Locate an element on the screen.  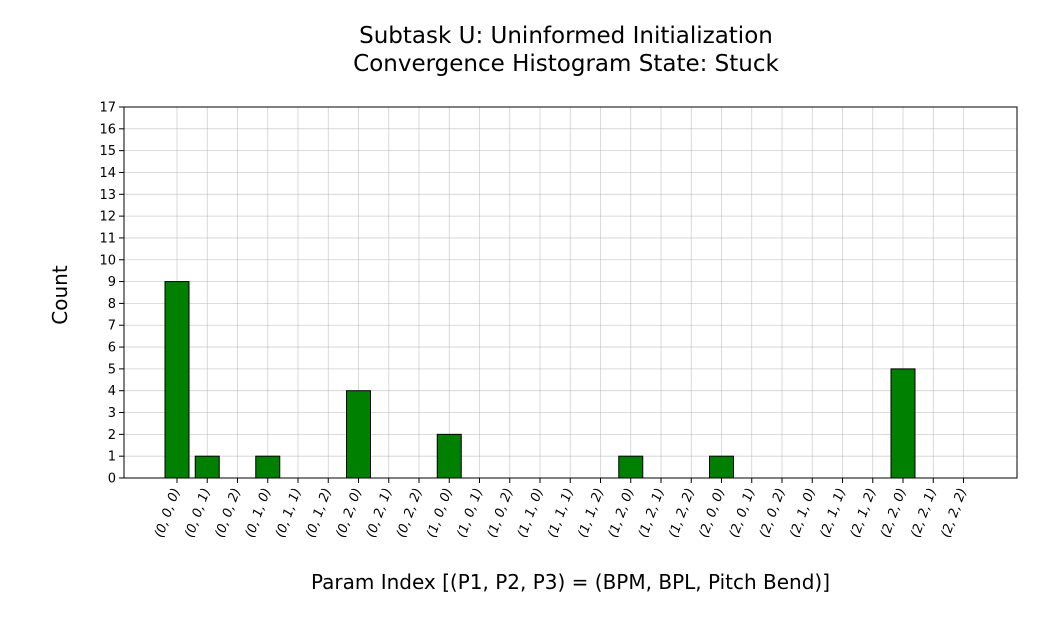
x-tick-label: (1, 2, 2) is located at coordinates (682, 513).